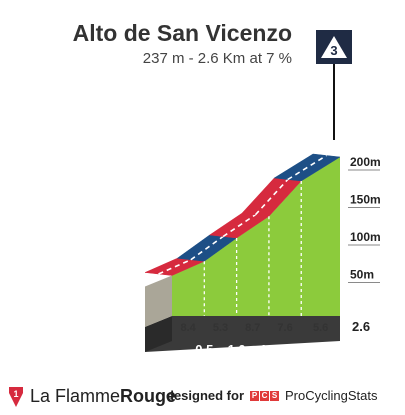 The width and height of the screenshot is (405, 415). Describe the element at coordinates (334, 85) in the screenshot. I see `category-marker: 3` at that location.